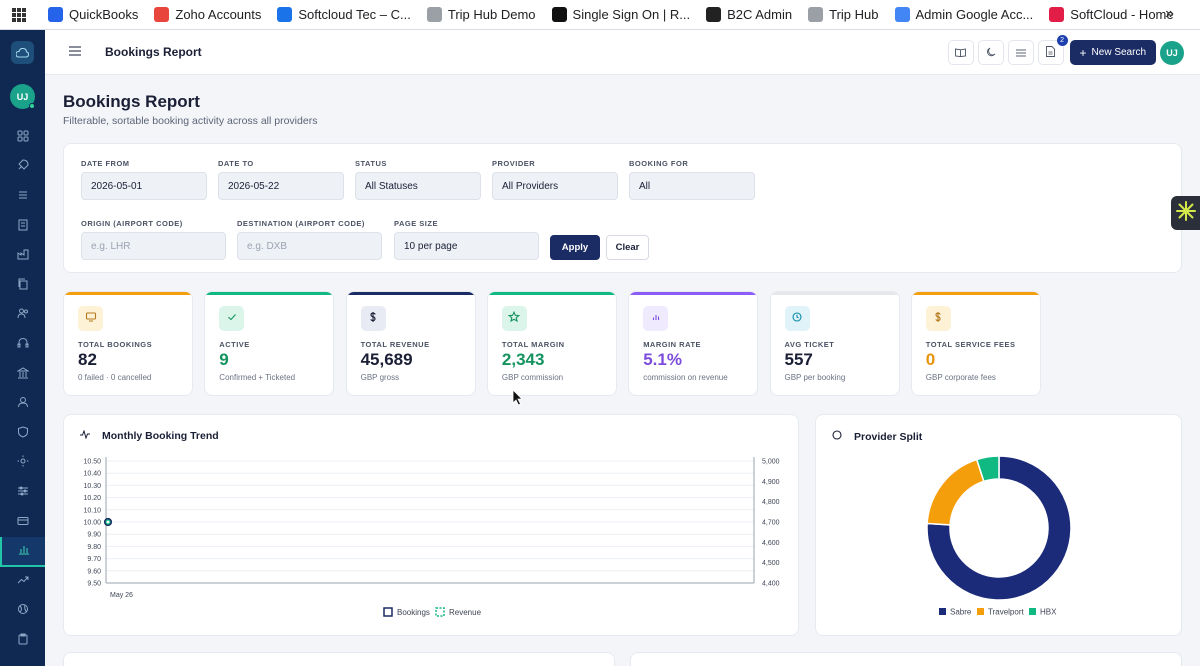 This screenshot has height=666, width=1200. What do you see at coordinates (94, 584) in the screenshot?
I see `y-tick-left: 9.50` at bounding box center [94, 584].